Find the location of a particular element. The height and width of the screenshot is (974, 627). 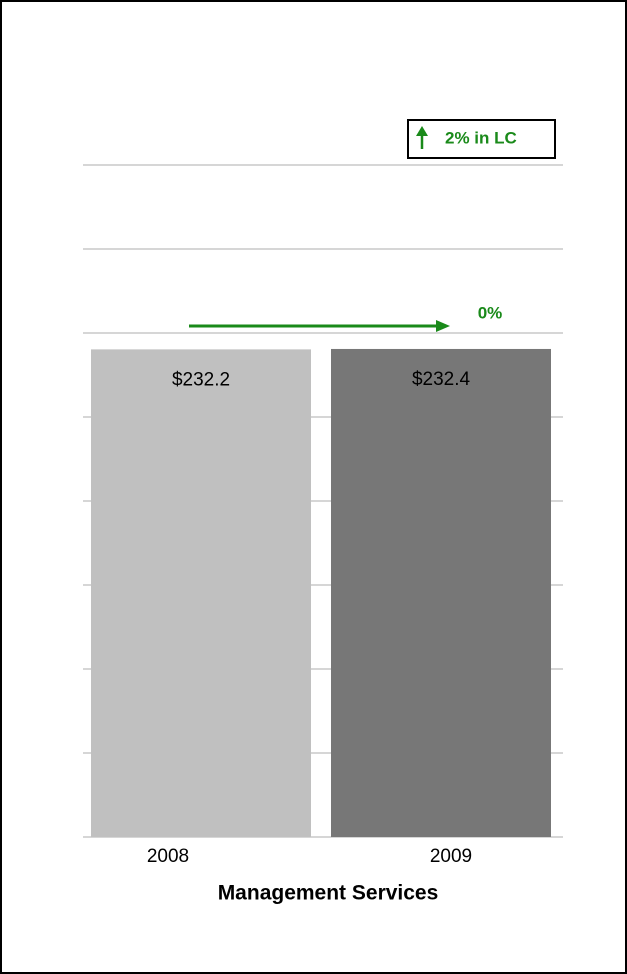

change-arrow-head is located at coordinates (443, 326).